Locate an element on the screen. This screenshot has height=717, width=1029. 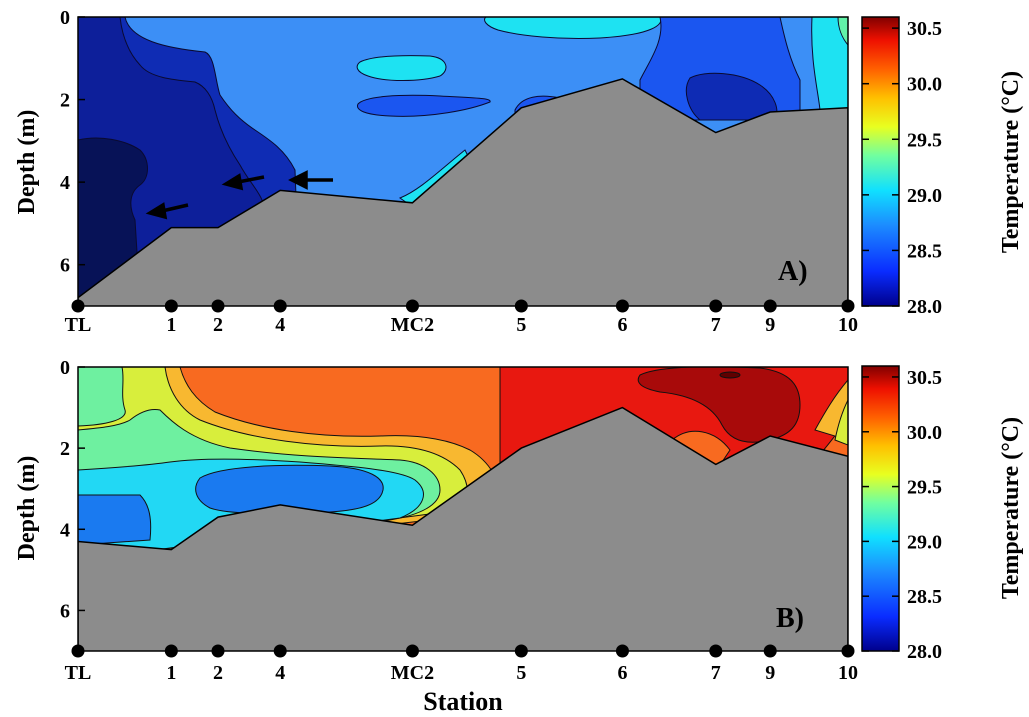
arrow-annotations is located at coordinates (239, 195).